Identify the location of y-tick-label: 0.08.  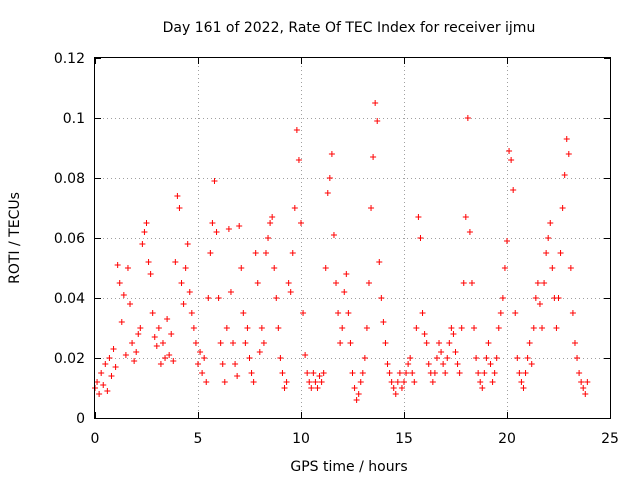
(69, 179).